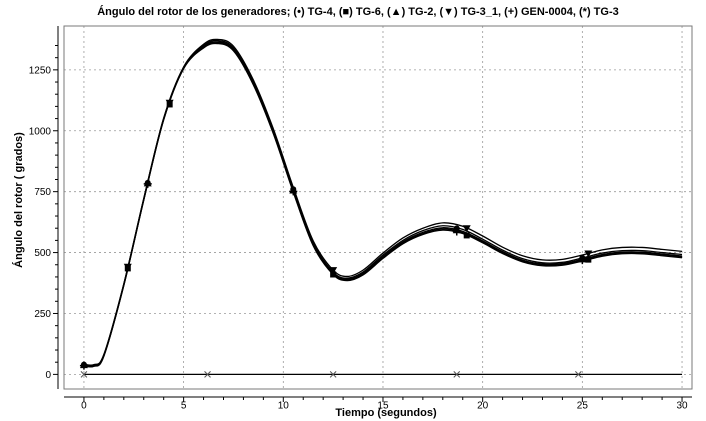  What do you see at coordinates (583, 405) in the screenshot?
I see `x-tick-label: 25` at bounding box center [583, 405].